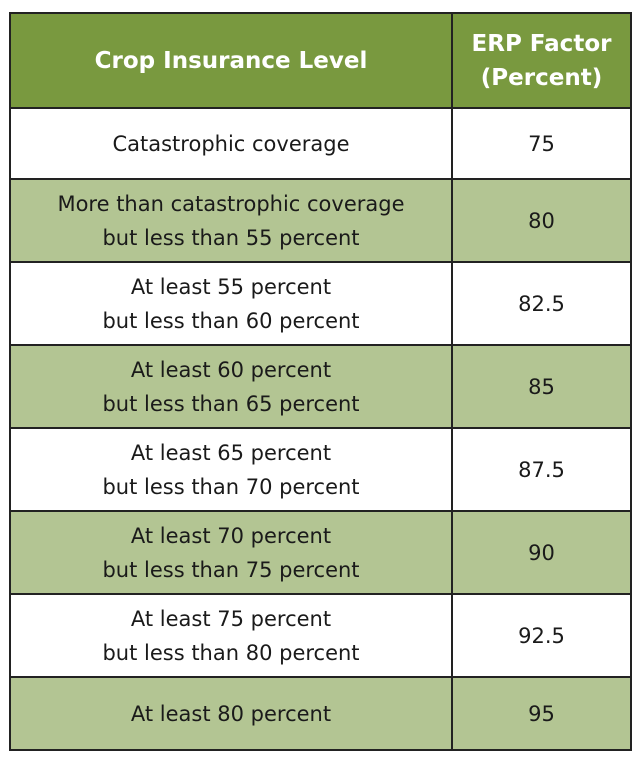  What do you see at coordinates (541, 386) in the screenshot?
I see `factor-cell: 85` at bounding box center [541, 386].